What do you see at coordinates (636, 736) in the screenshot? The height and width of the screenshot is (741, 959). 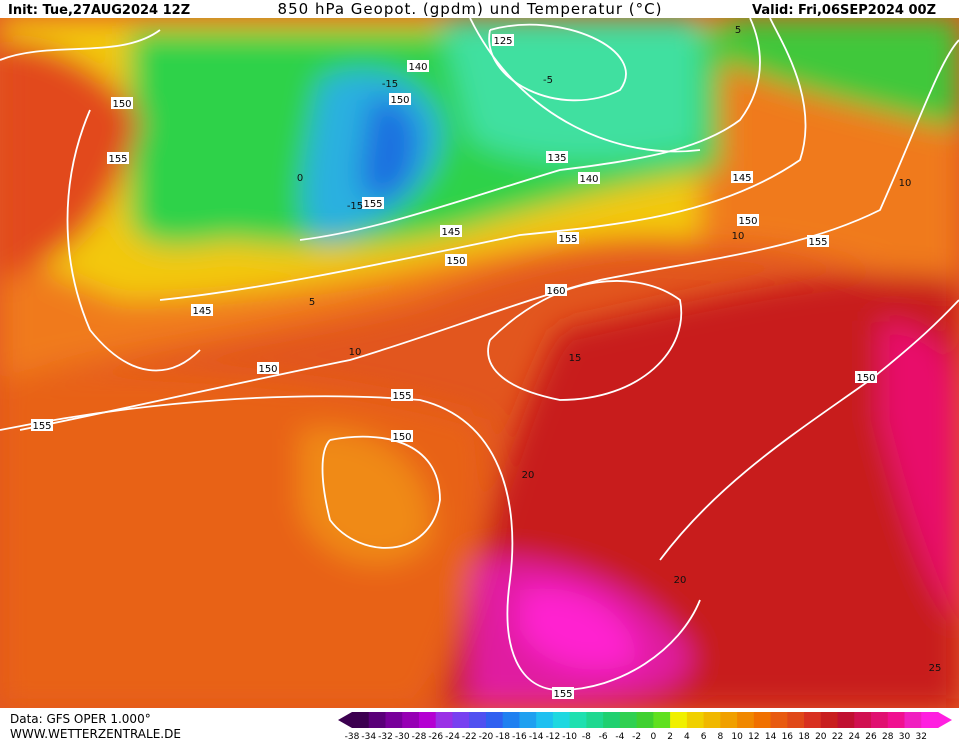 I see `colorbar-label: -2` at bounding box center [636, 736].